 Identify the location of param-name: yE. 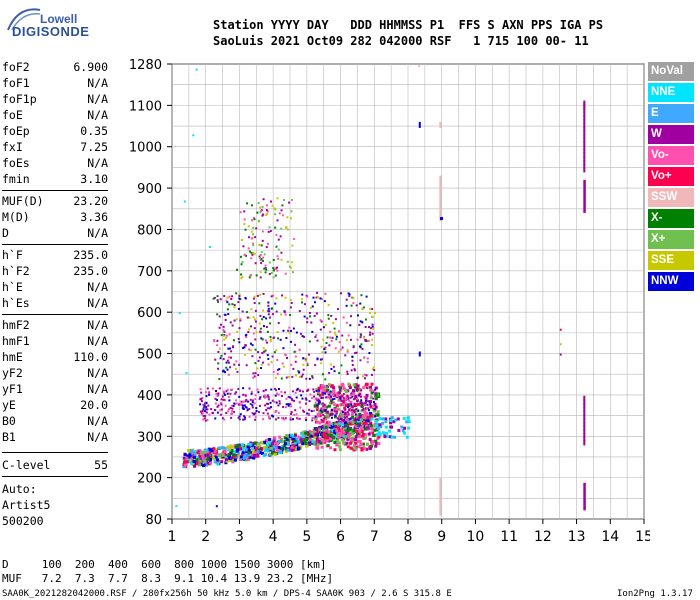
(9, 405).